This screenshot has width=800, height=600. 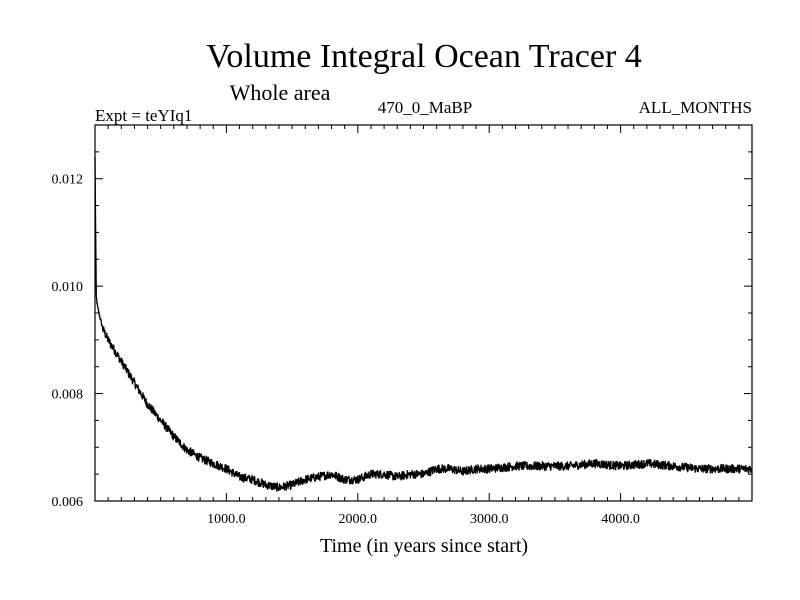 I want to click on period-label: 470_0_MaBP, so click(x=425, y=107).